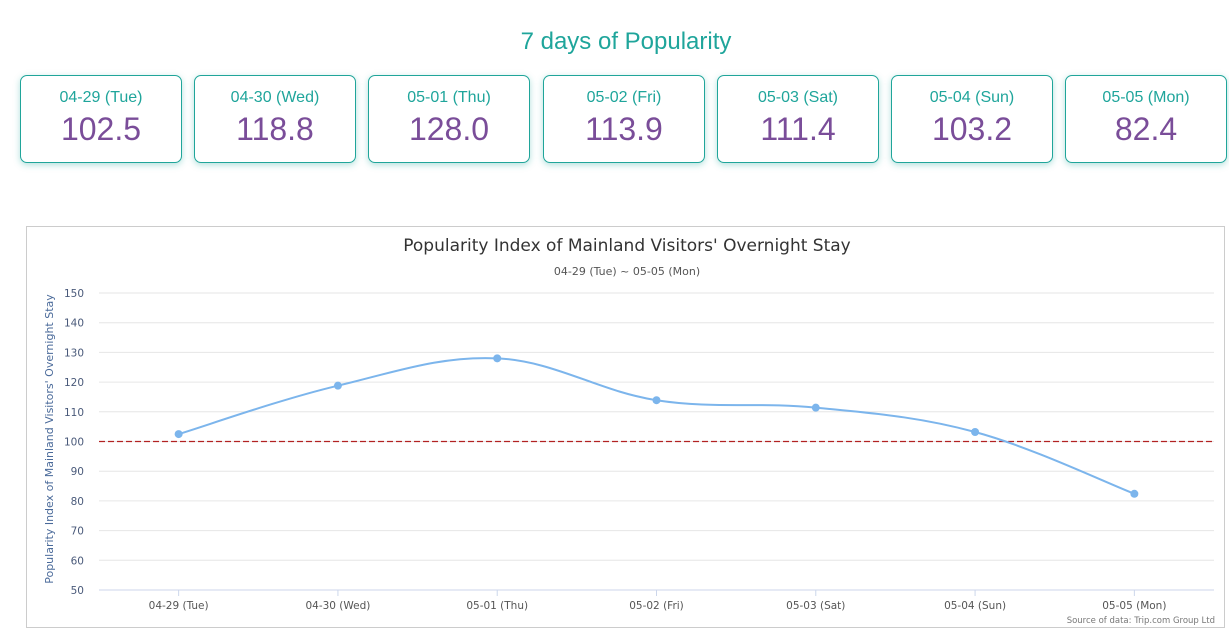  What do you see at coordinates (449, 129) in the screenshot?
I see `day-value: 128.0` at bounding box center [449, 129].